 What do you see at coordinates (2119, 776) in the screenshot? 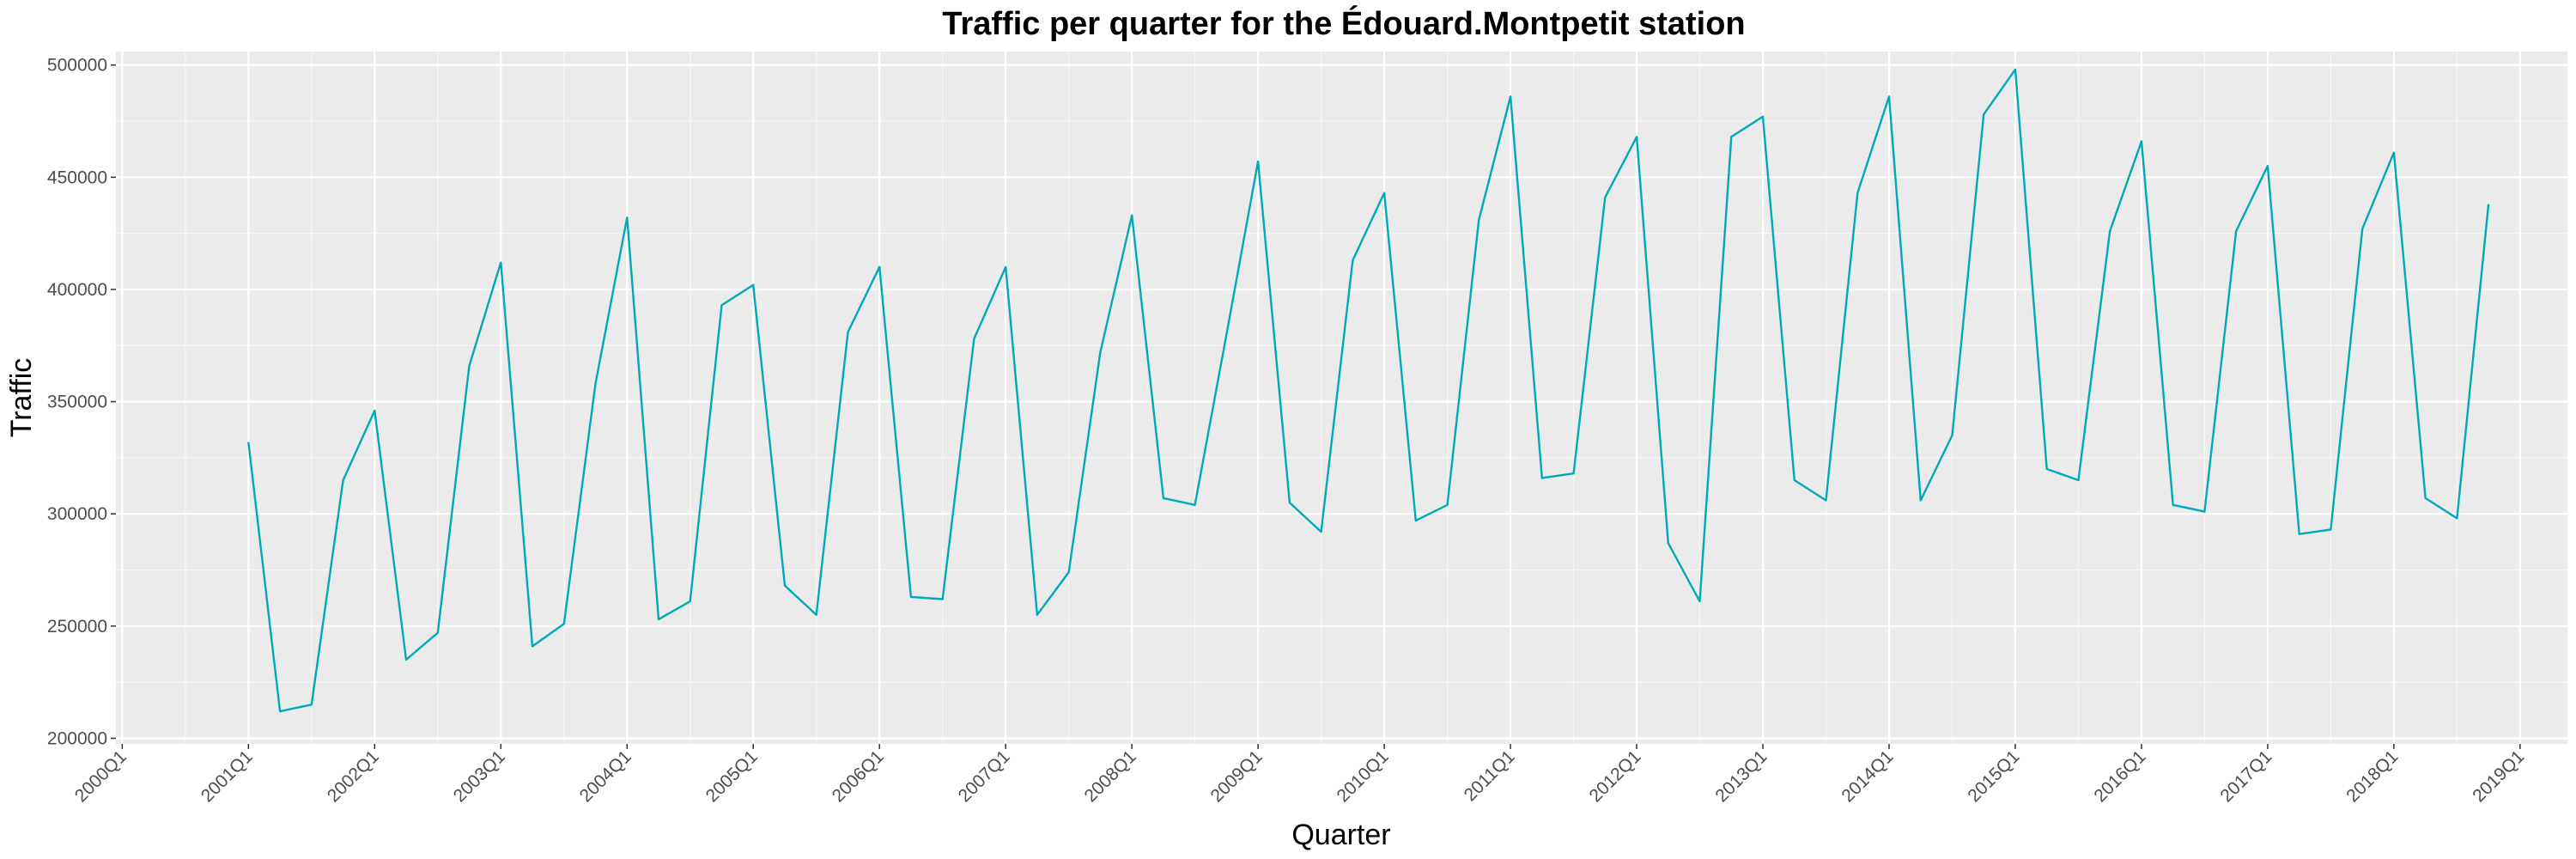
I see `x-tick-label: 2016Q1` at bounding box center [2119, 776].